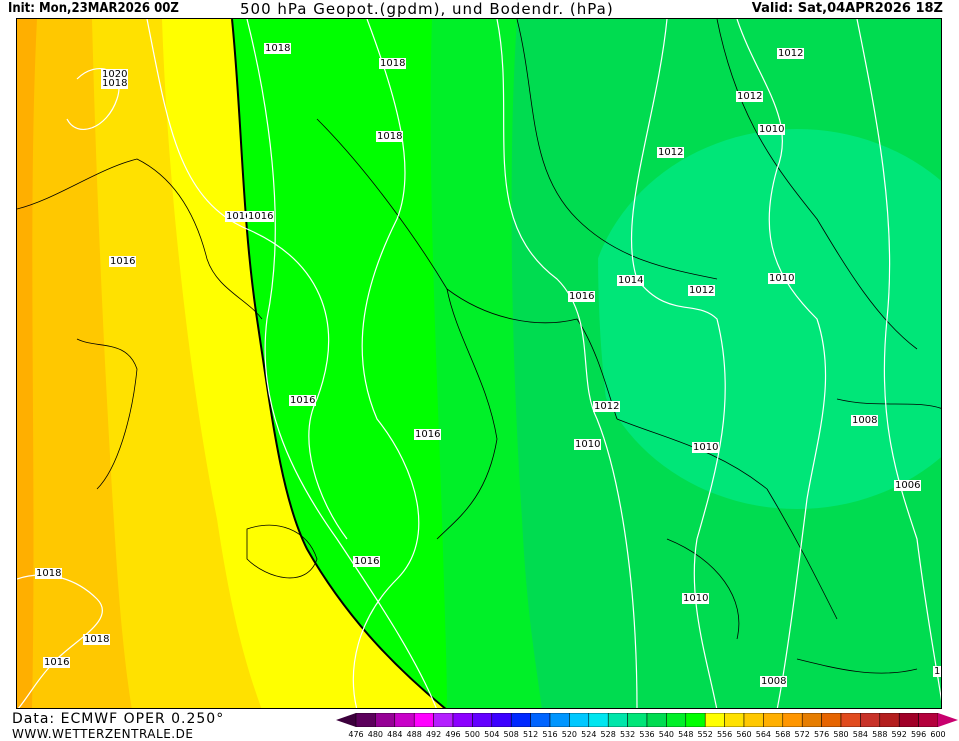 The width and height of the screenshot is (959, 741). Describe the element at coordinates (631, 280) in the screenshot. I see `isobar-label: 1014` at that location.